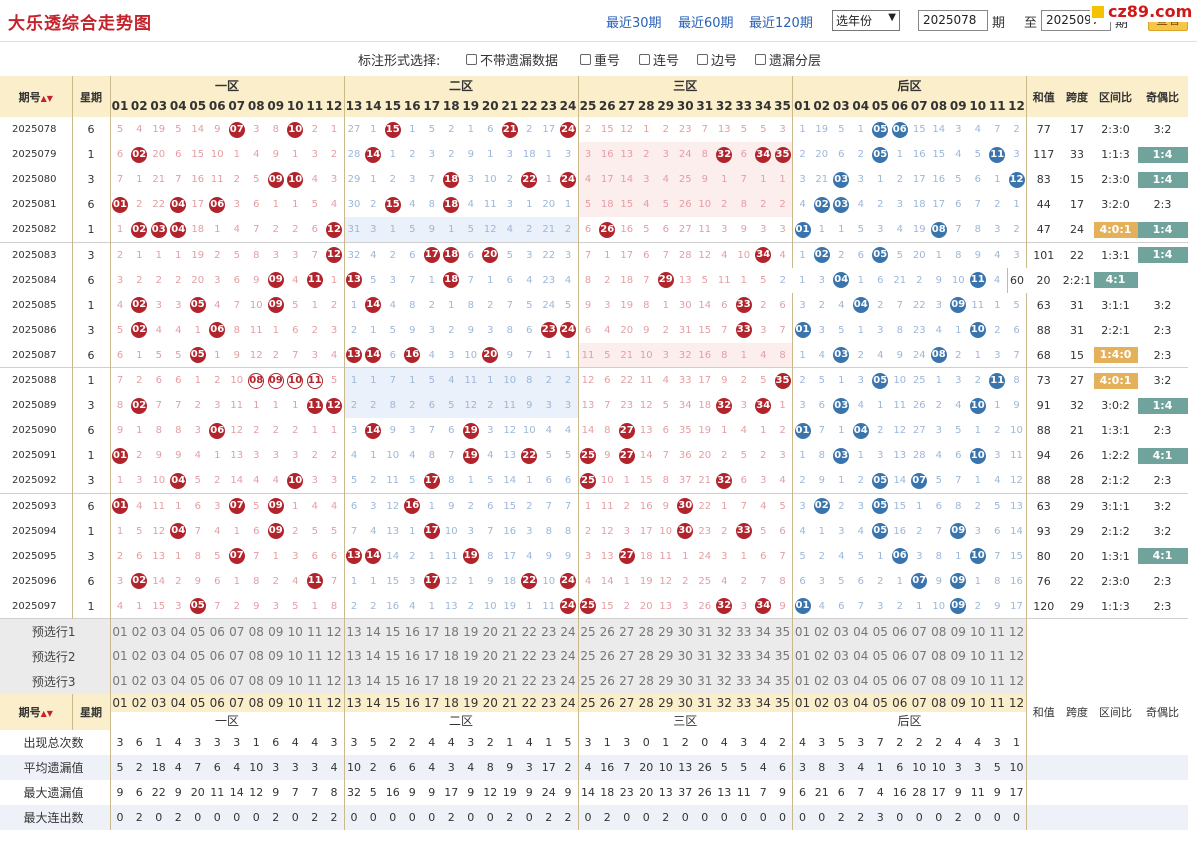 The height and width of the screenshot is (844, 1197). What do you see at coordinates (705, 656) in the screenshot?
I see `preselect-number: 31` at bounding box center [705, 656].